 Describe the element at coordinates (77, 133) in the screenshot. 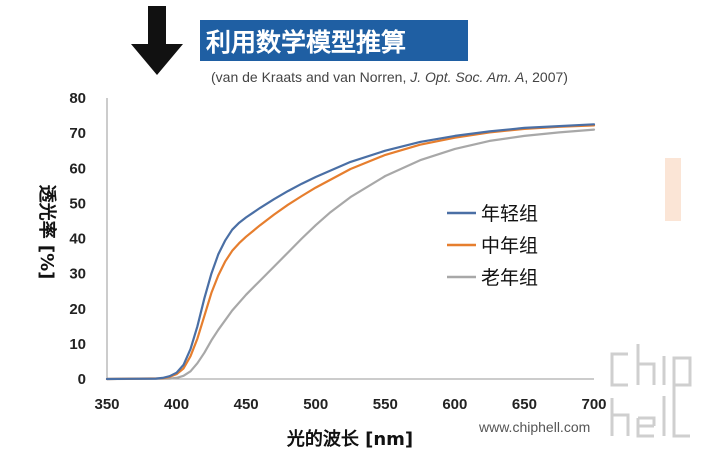

I see `y-tick-label: 70` at that location.